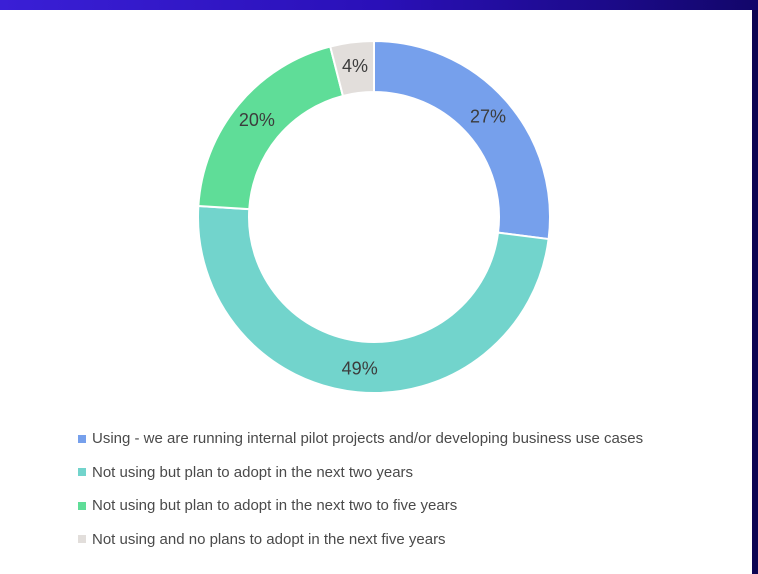  What do you see at coordinates (379, 5) in the screenshot?
I see `top-accent-bar` at bounding box center [379, 5].